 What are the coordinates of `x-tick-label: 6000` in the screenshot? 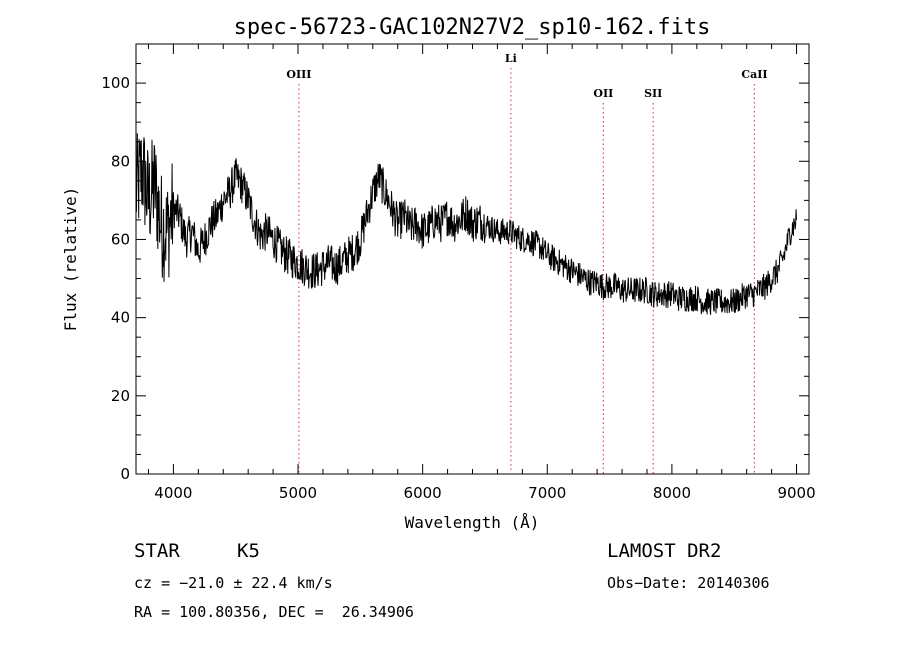 It's located at (423, 493).